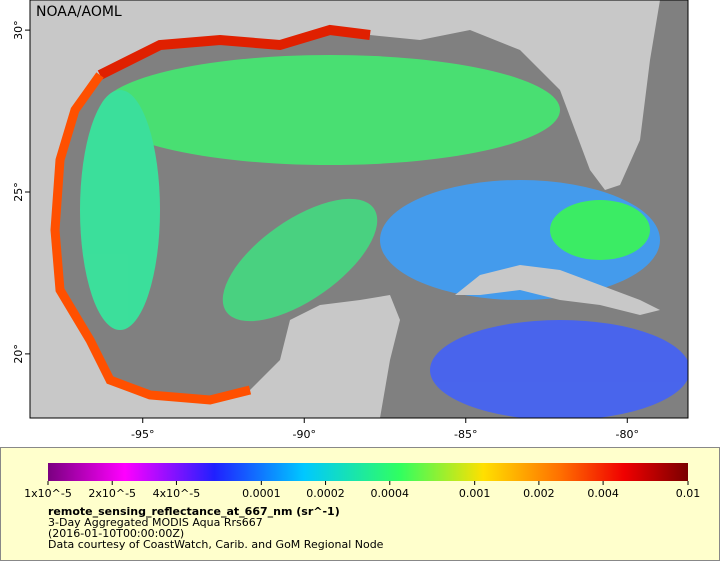 This screenshot has width=720, height=565. I want to click on colorbar-tick-label: 4x10^-5, so click(177, 493).